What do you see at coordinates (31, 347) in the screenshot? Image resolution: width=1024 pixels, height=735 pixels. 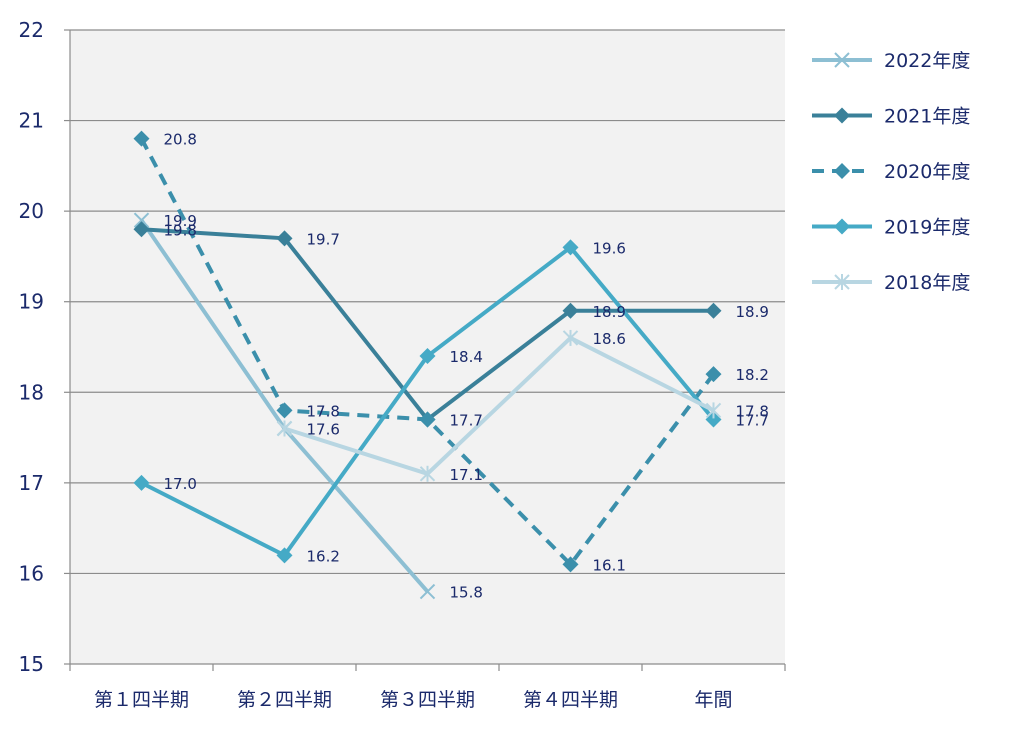 I see `y-axis-tick-labels: 15 16 17 18 19 20 21 22` at bounding box center [31, 347].